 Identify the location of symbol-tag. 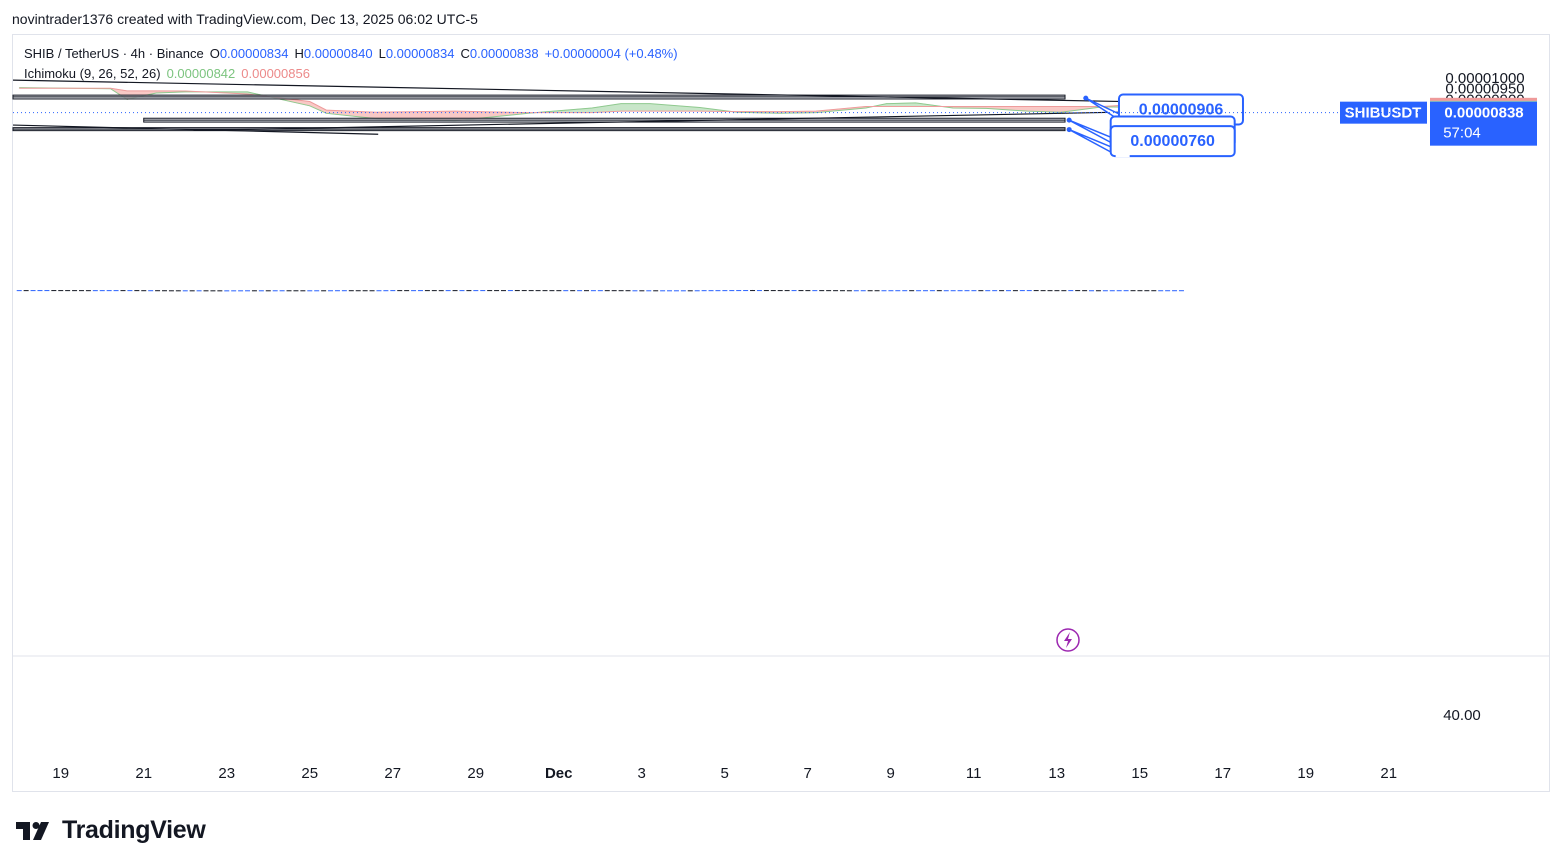
(1383, 112).